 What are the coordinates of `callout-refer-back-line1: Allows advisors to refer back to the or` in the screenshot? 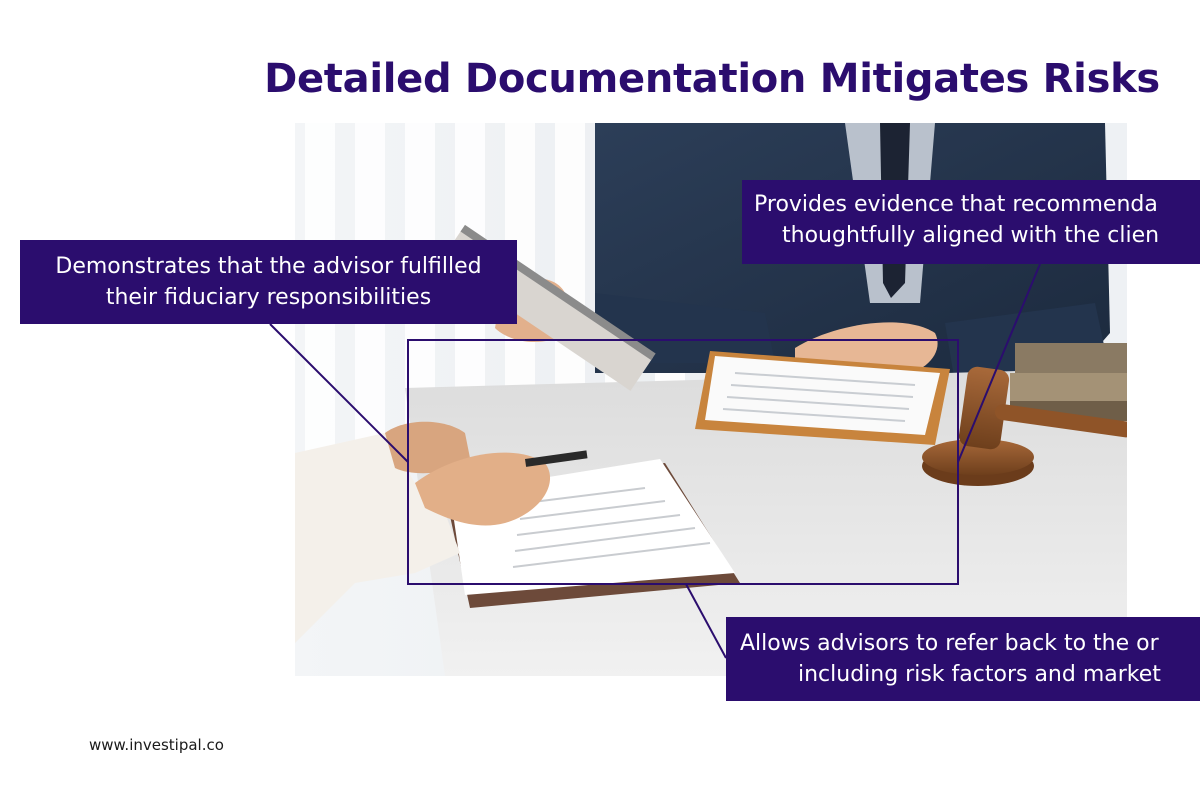 It's located at (949, 643).